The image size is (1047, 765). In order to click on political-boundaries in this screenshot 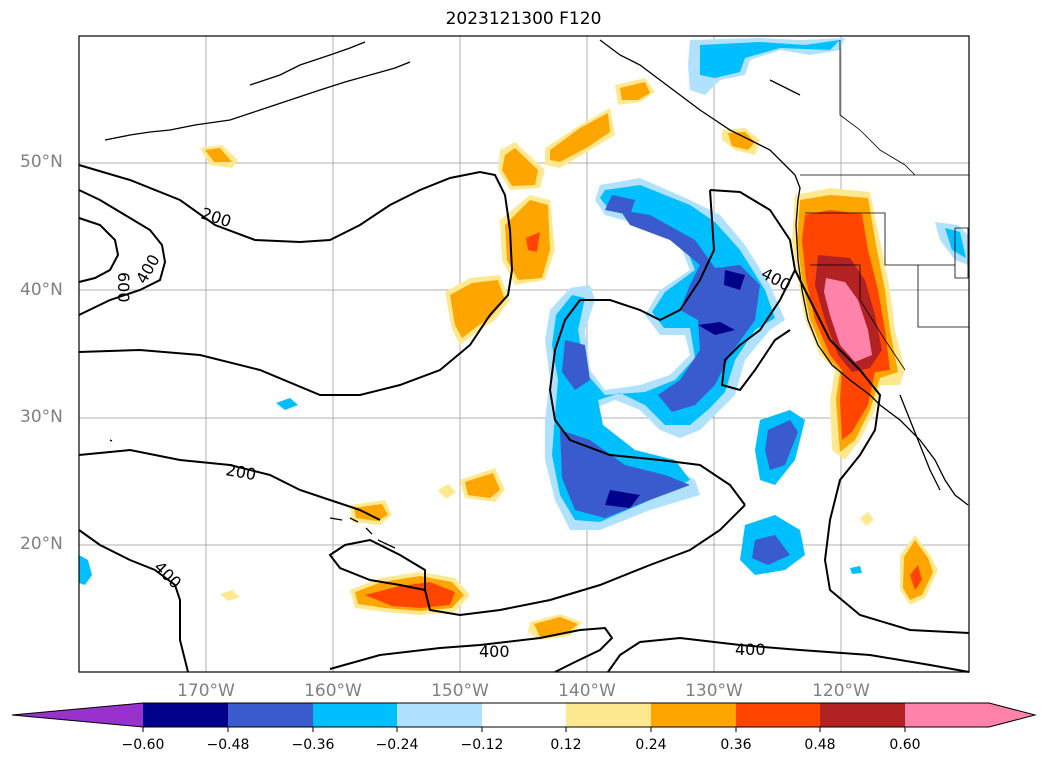, I will do `click(884, 205)`.